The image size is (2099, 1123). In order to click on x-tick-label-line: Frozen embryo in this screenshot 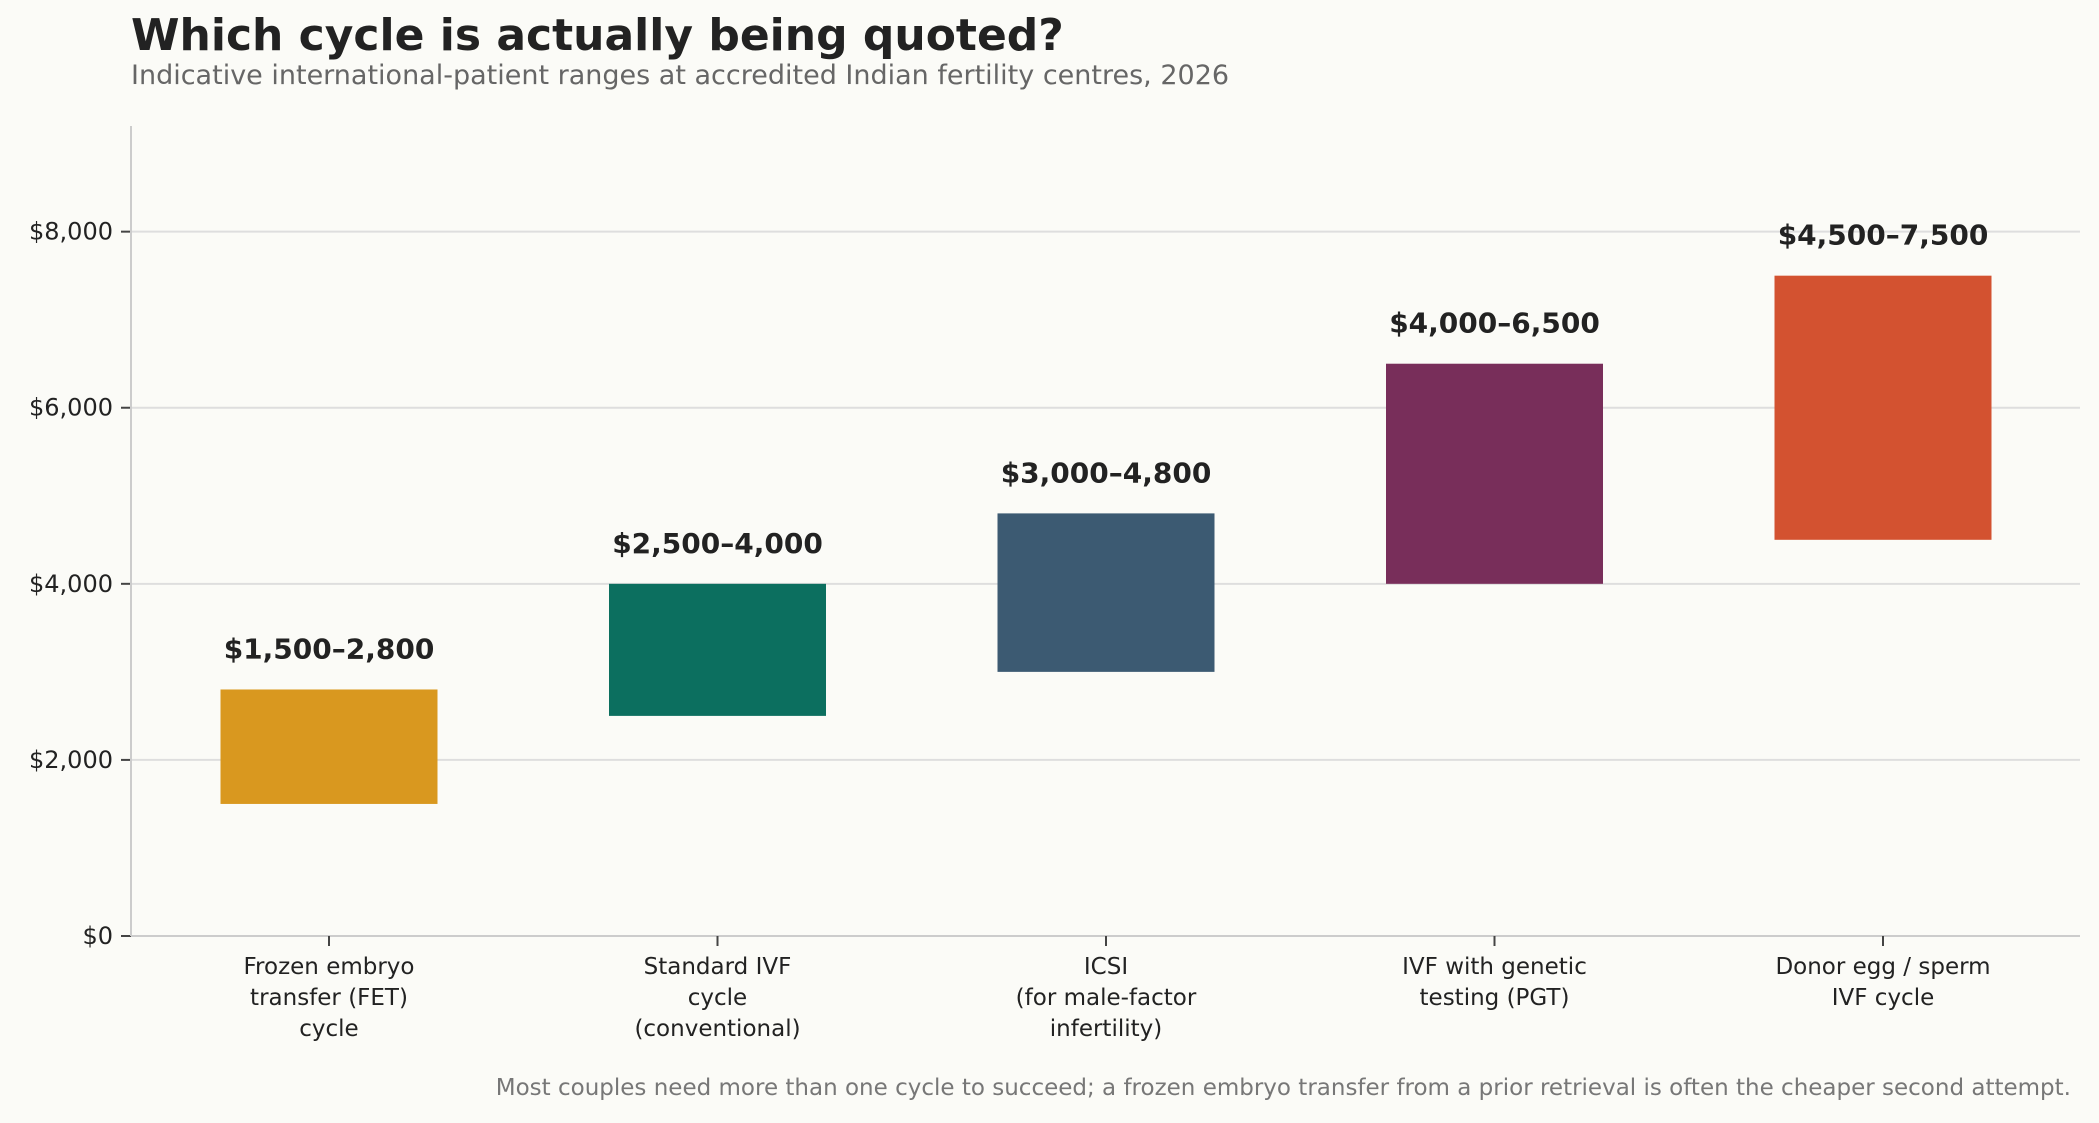, I will do `click(329, 967)`.